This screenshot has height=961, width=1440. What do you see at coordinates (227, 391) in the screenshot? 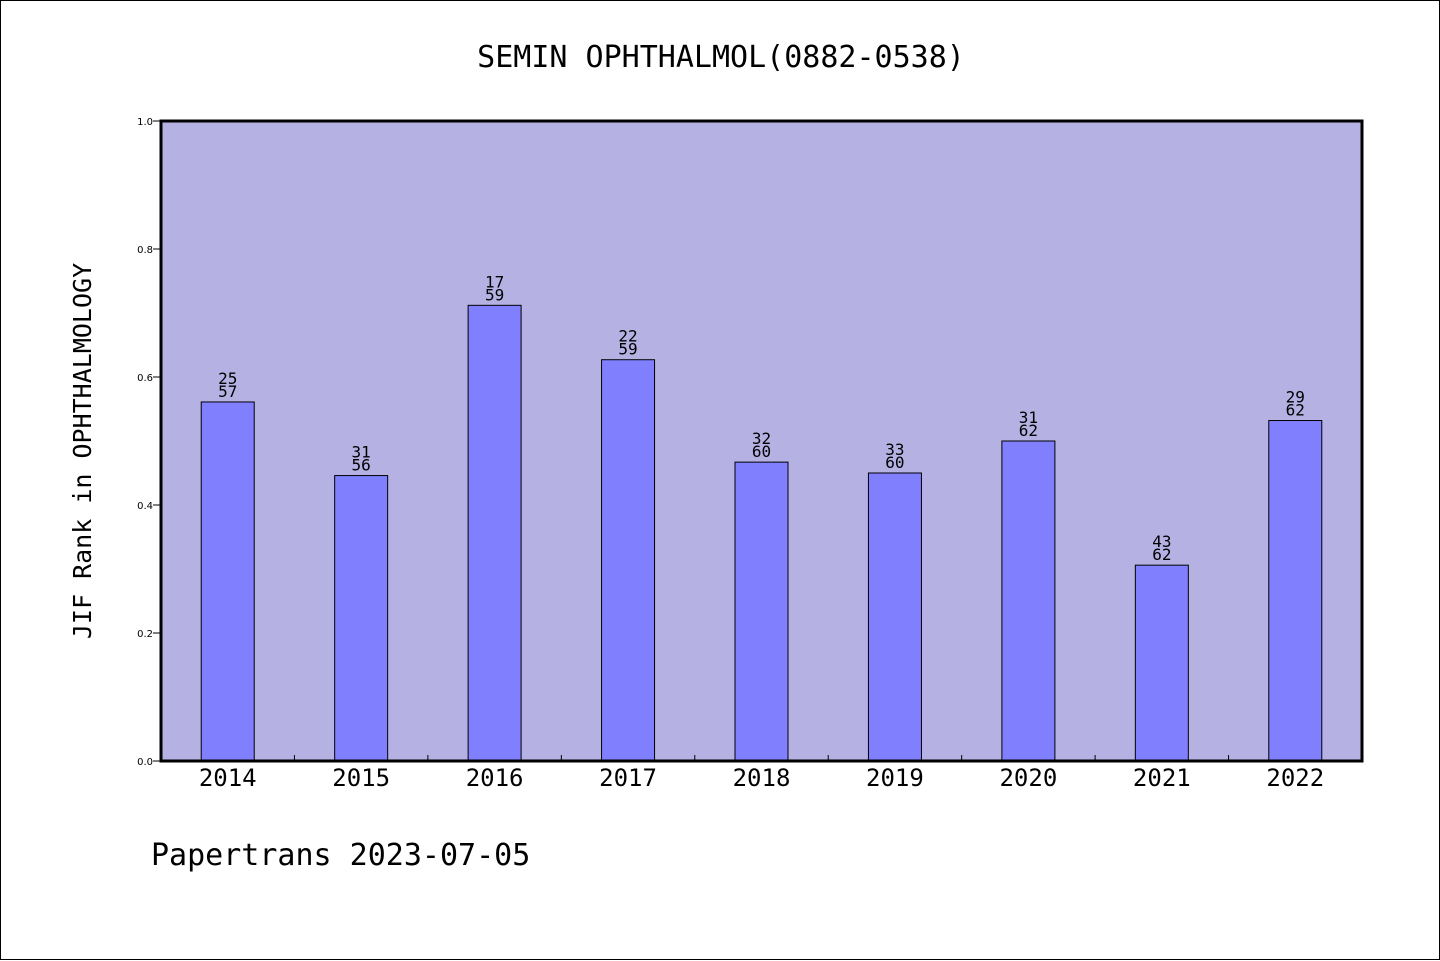
I see `bar-label-total: 57` at bounding box center [227, 391].